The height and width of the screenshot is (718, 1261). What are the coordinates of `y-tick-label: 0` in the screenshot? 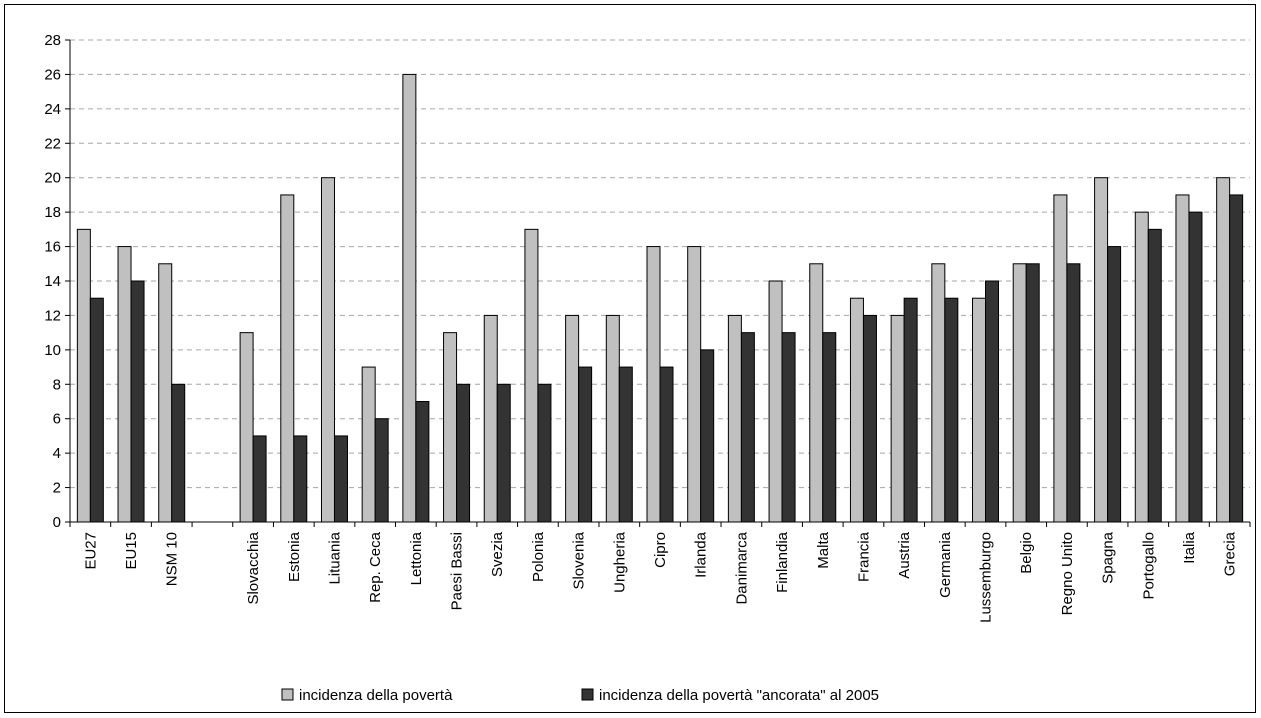 It's located at (57, 522).